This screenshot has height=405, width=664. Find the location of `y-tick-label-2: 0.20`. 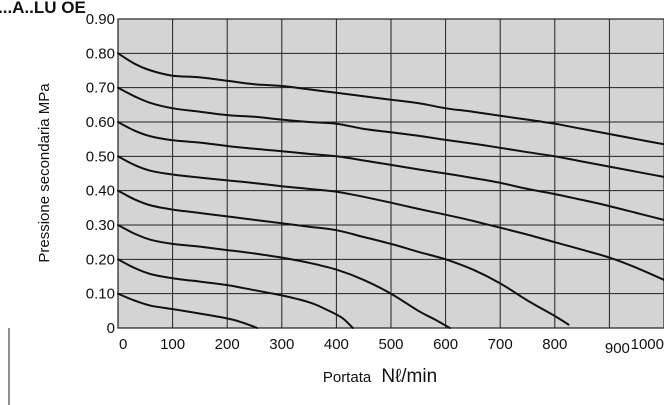

y-tick-label-2: 0.20 is located at coordinates (100, 259).